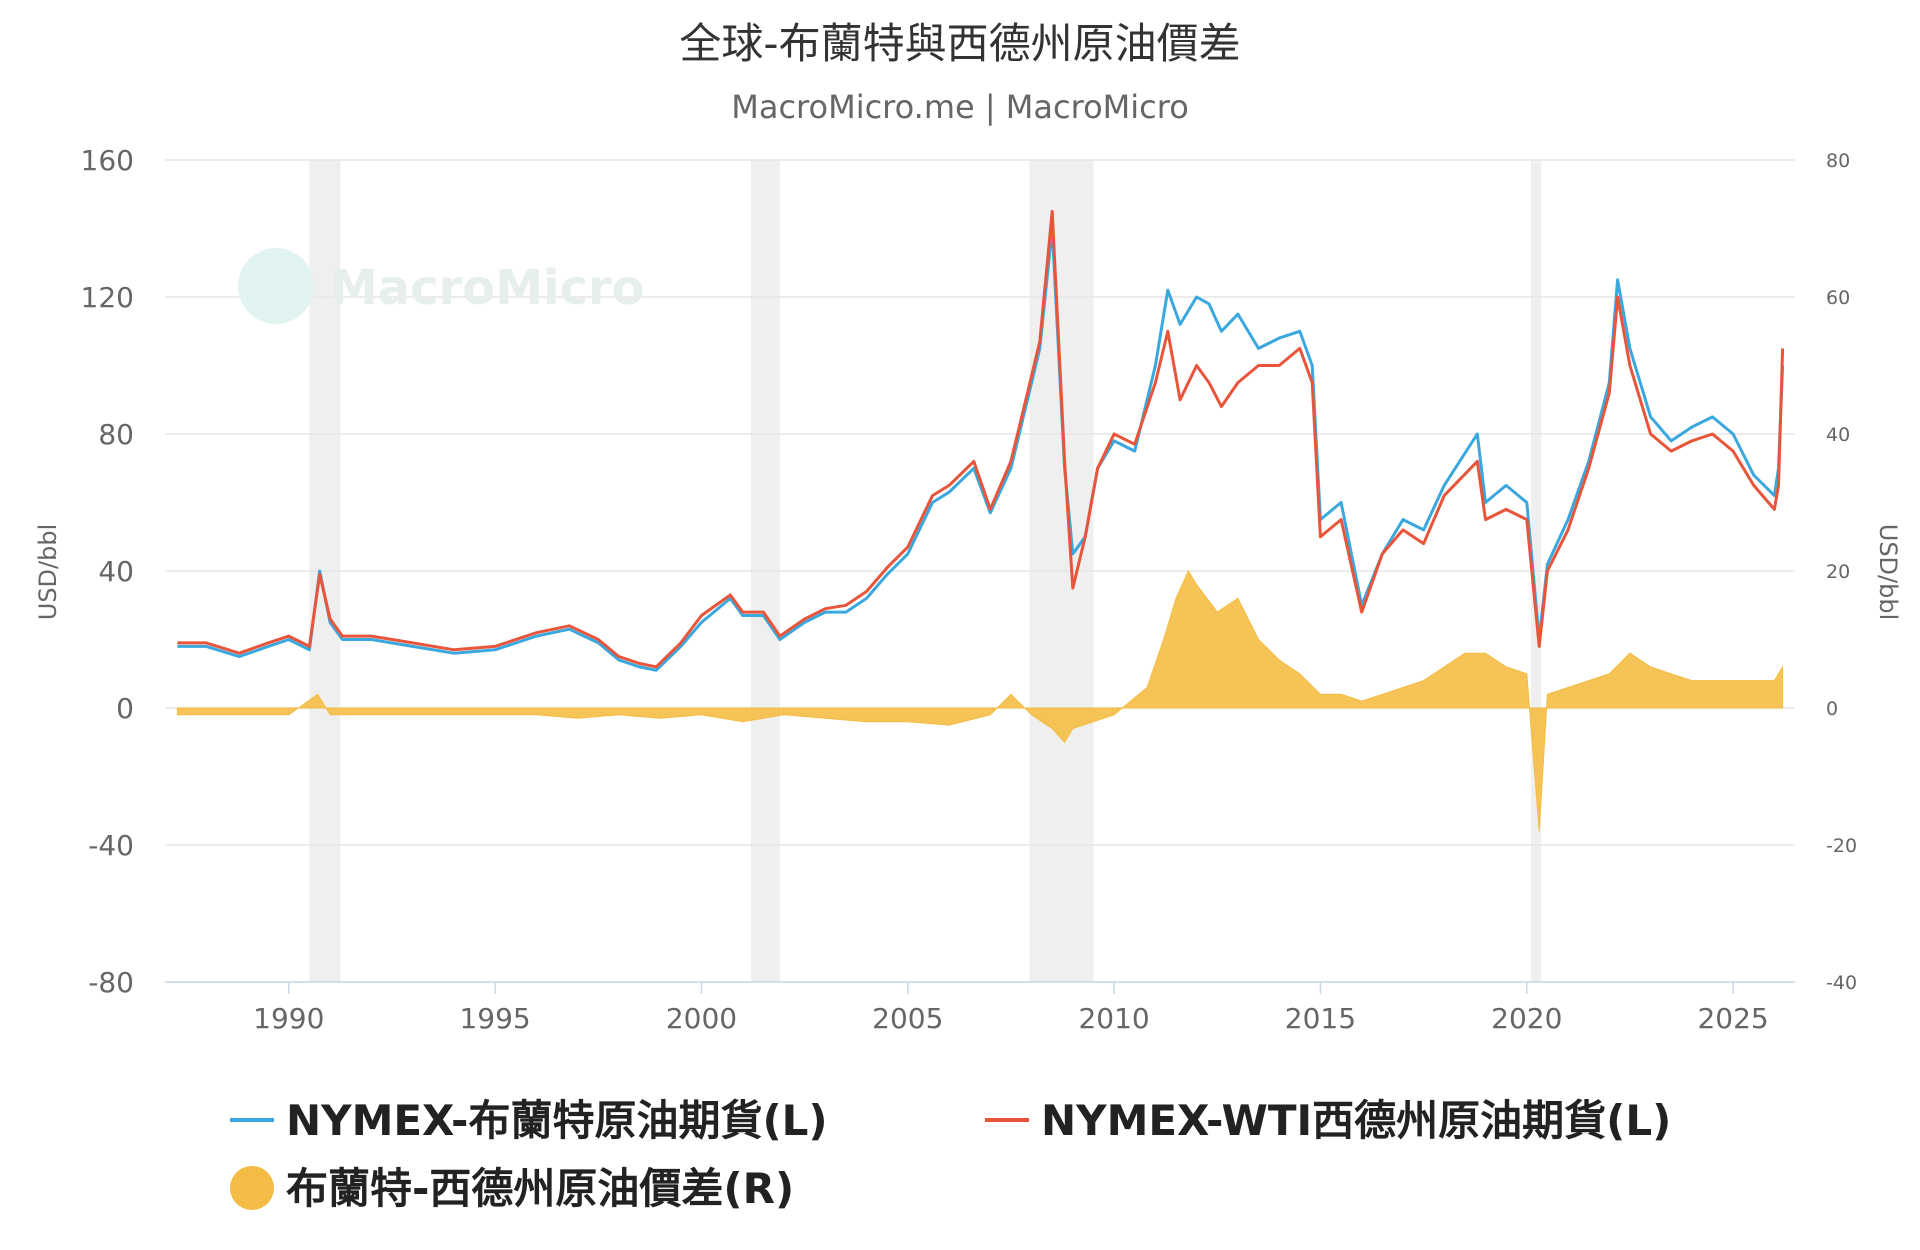 The height and width of the screenshot is (1250, 1920). What do you see at coordinates (1732, 1018) in the screenshot?
I see `x-tick-label: 2025` at bounding box center [1732, 1018].